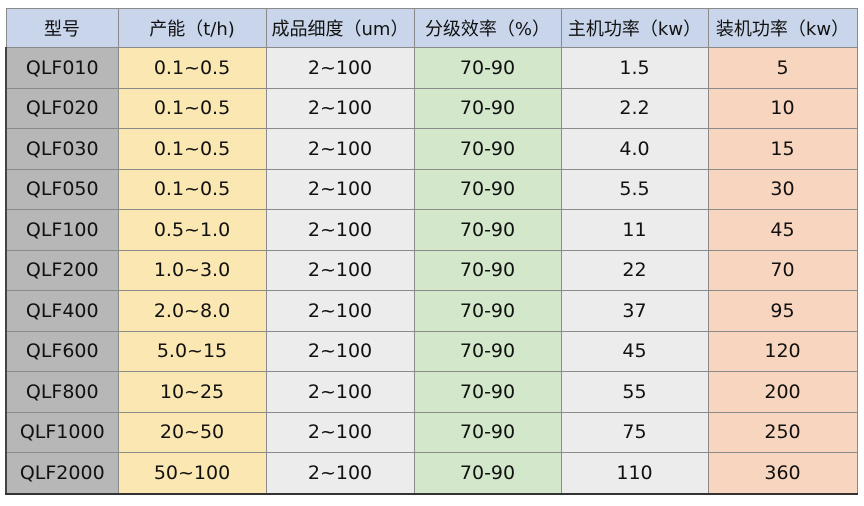 The image size is (864, 506). Describe the element at coordinates (634, 473) in the screenshot. I see `cell-main-power: 110` at that location.